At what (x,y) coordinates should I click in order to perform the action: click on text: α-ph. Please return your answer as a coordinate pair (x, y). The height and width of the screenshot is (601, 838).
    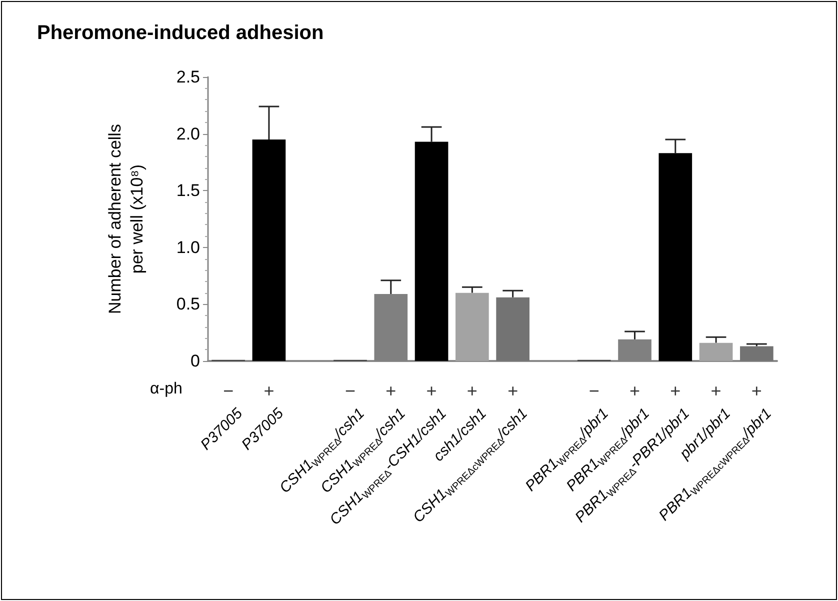
    Looking at the image, I should click on (166, 389).